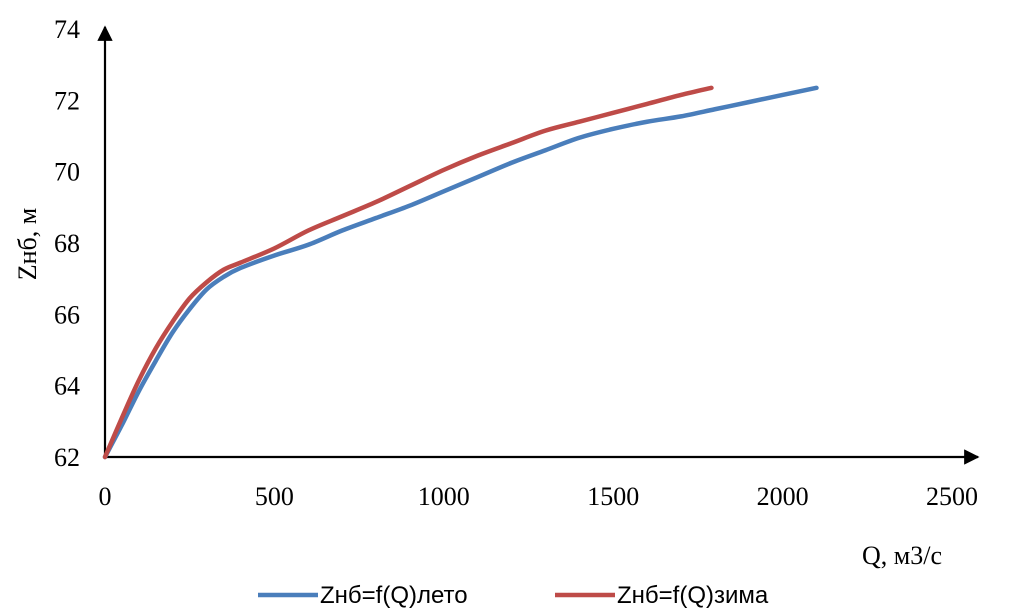 This screenshot has height=611, width=1021. Describe the element at coordinates (67, 29) in the screenshot. I see `y-tick-label: 74` at that location.